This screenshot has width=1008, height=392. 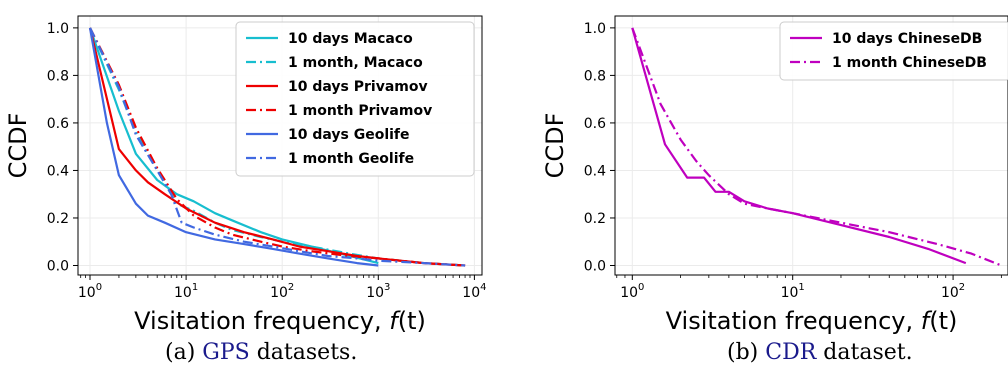 What do you see at coordinates (355, 63) in the screenshot?
I see `legend-label: 1 month, Macaco` at bounding box center [355, 63].